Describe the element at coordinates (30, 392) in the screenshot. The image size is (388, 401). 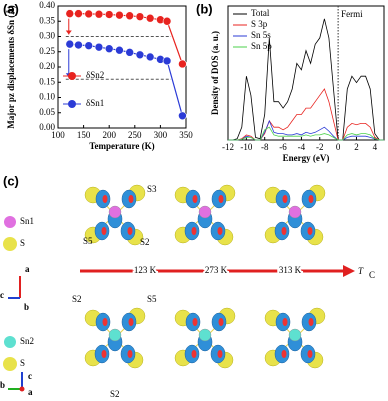
I see `axis-label: a` at that location.